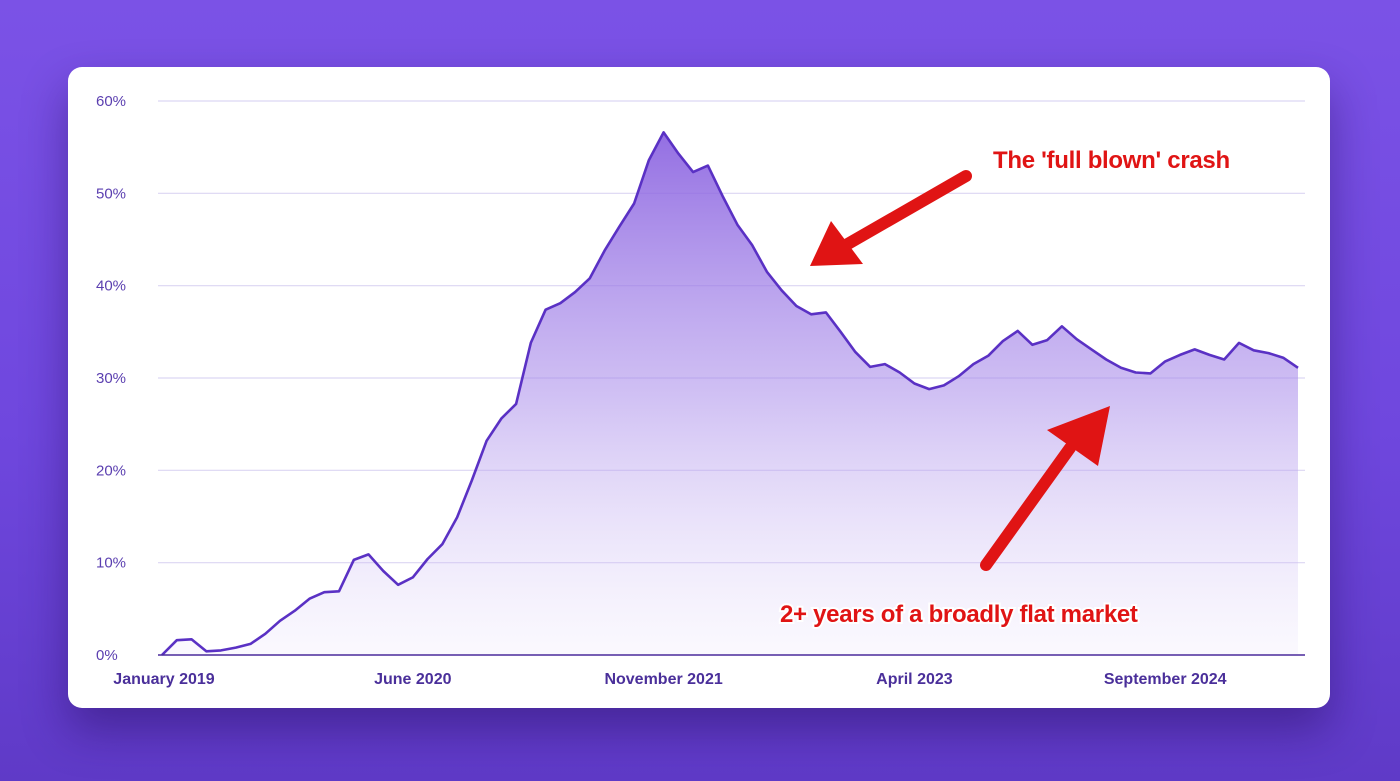 This screenshot has height=781, width=1400. I want to click on x-tick-label: September 2024, so click(1165, 679).